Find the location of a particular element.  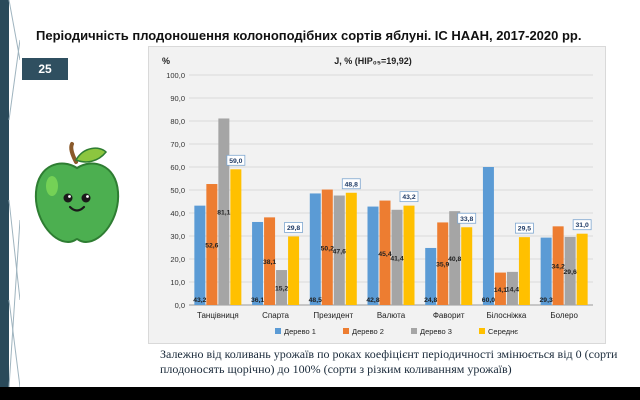

data-label: 48,8 is located at coordinates (351, 184).